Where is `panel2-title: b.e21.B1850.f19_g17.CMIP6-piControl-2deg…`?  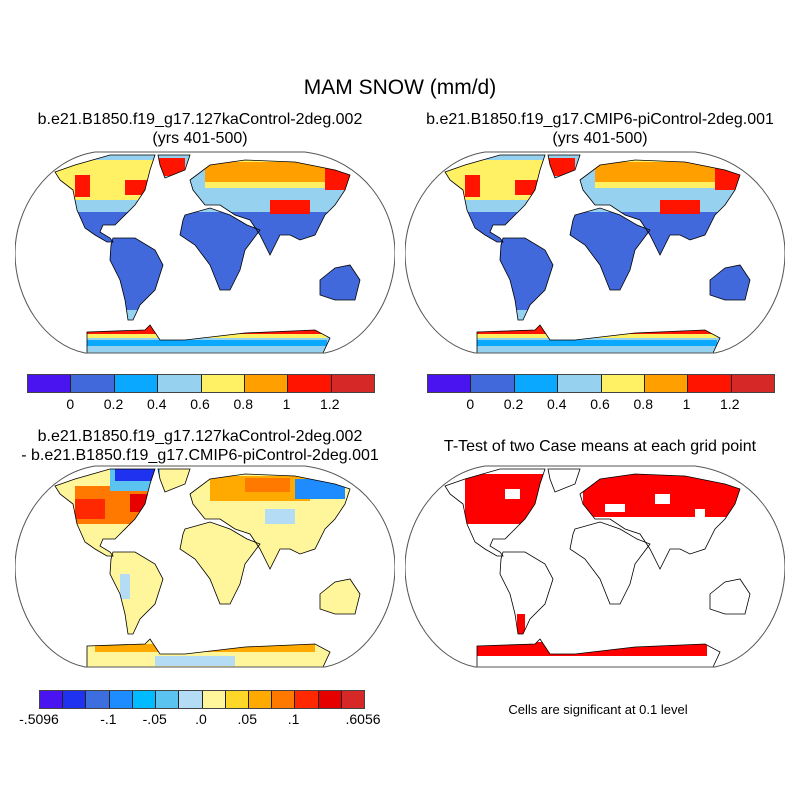
panel2-title: b.e21.B1850.f19_g17.CMIP6-piControl-2deg… is located at coordinates (600, 119).